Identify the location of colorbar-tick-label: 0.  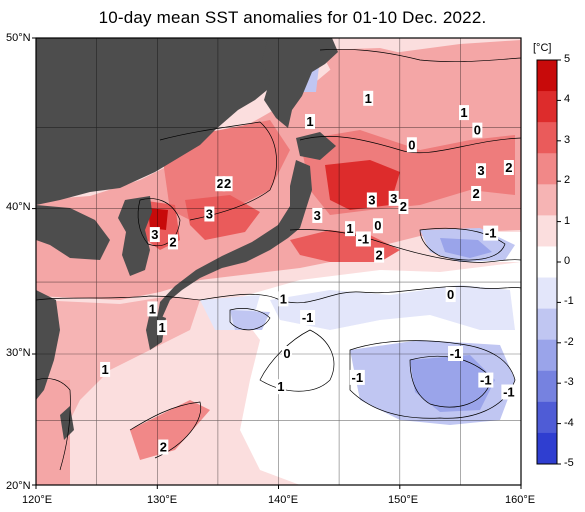
(567, 261).